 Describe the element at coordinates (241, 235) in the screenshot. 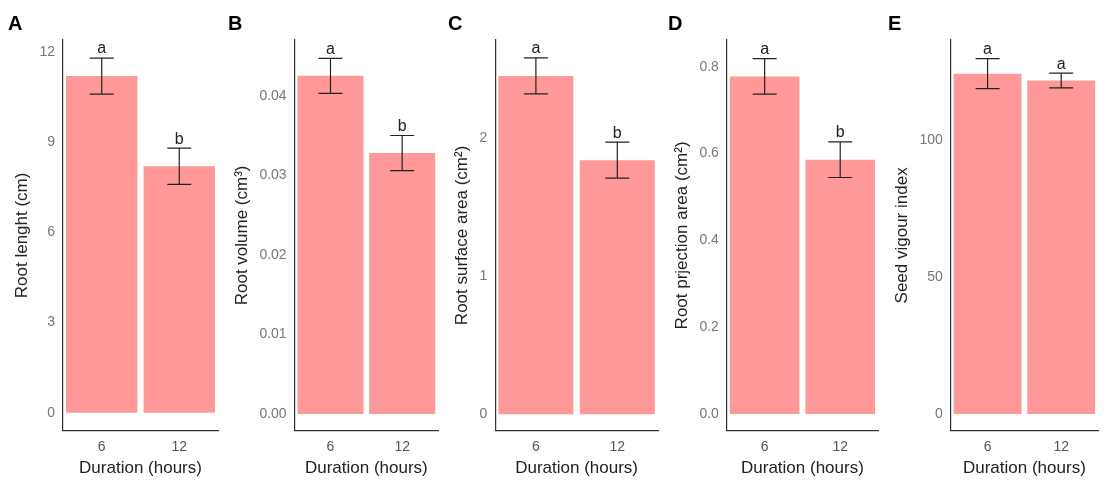

I see `y-axis-title: Root volume (cm³)` at that location.